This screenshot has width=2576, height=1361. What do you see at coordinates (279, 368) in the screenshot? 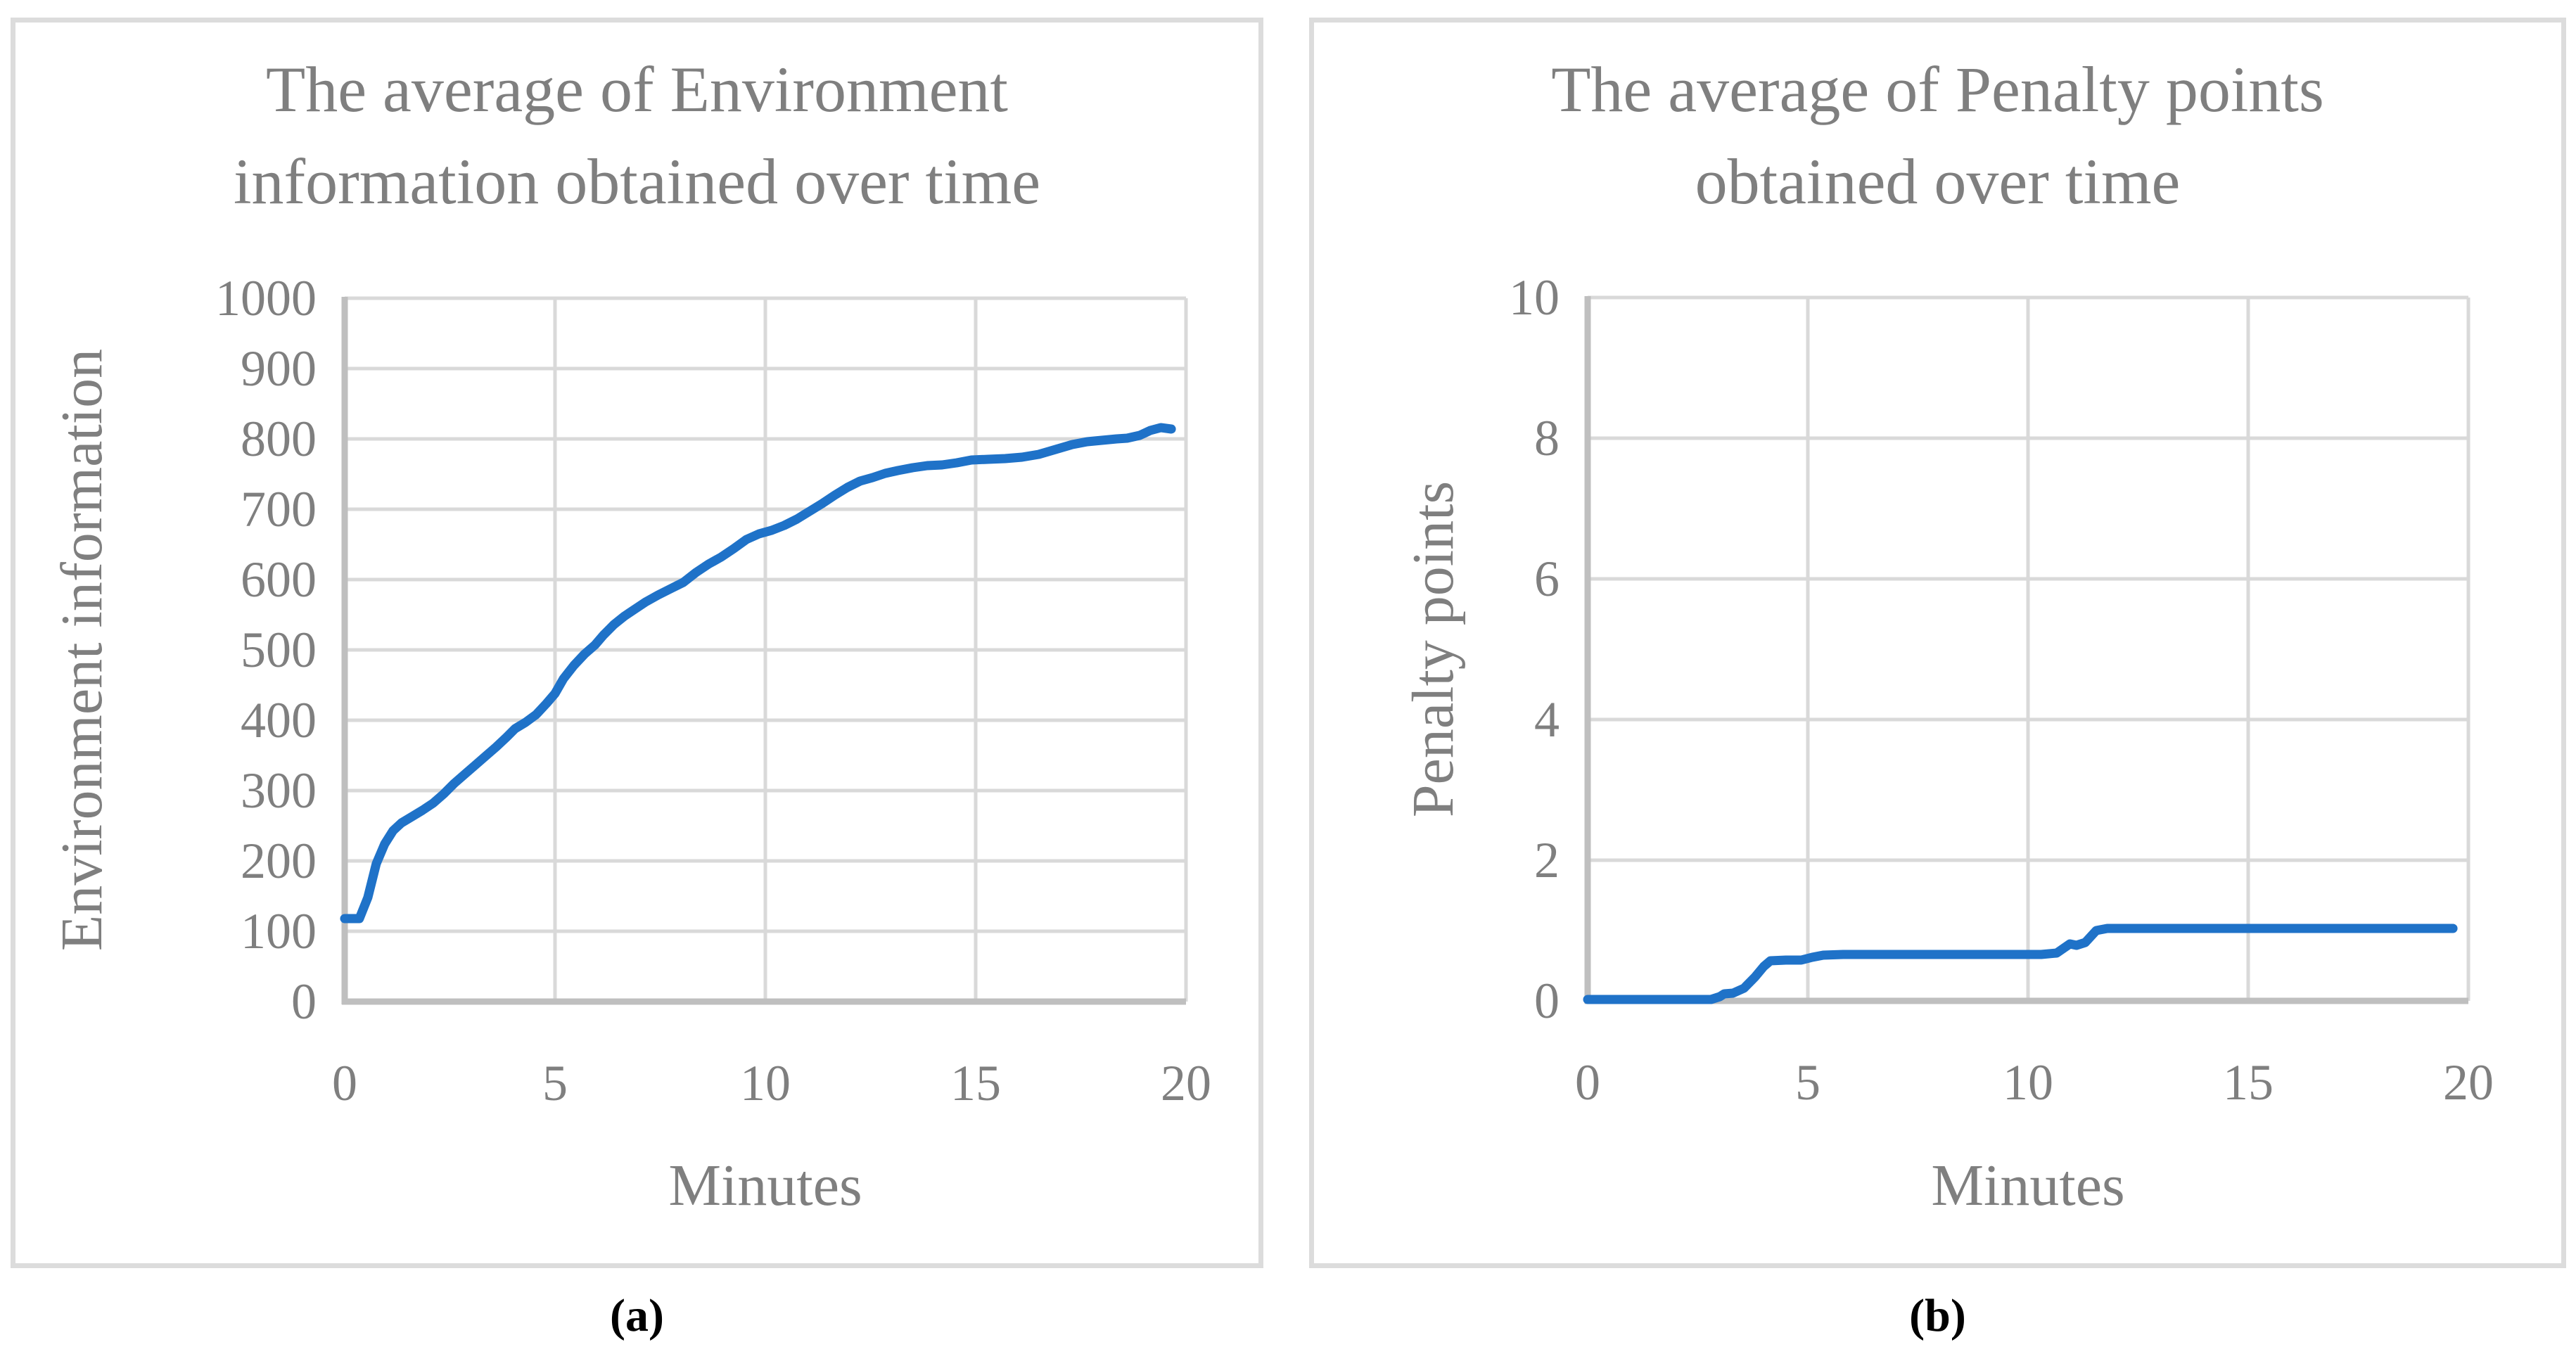
I see `y-tick-label: 900` at bounding box center [279, 368].